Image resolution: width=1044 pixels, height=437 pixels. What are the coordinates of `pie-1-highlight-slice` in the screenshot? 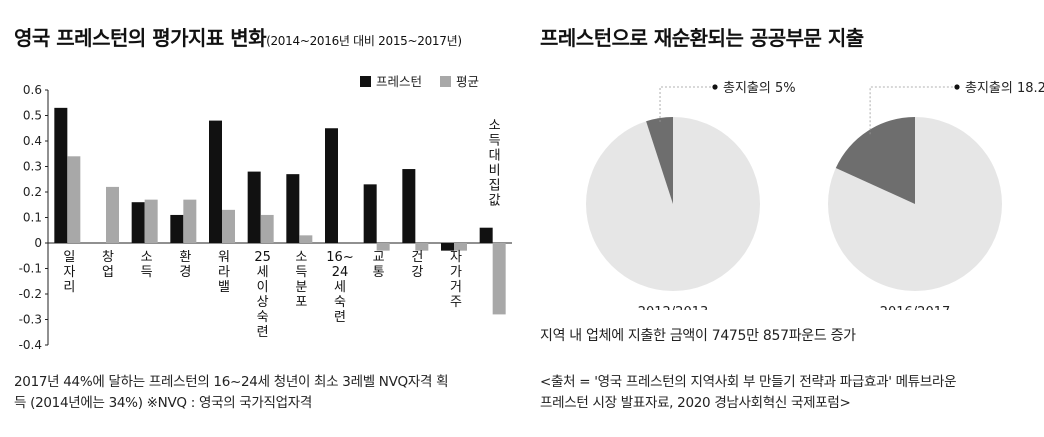 It's located at (875, 160).